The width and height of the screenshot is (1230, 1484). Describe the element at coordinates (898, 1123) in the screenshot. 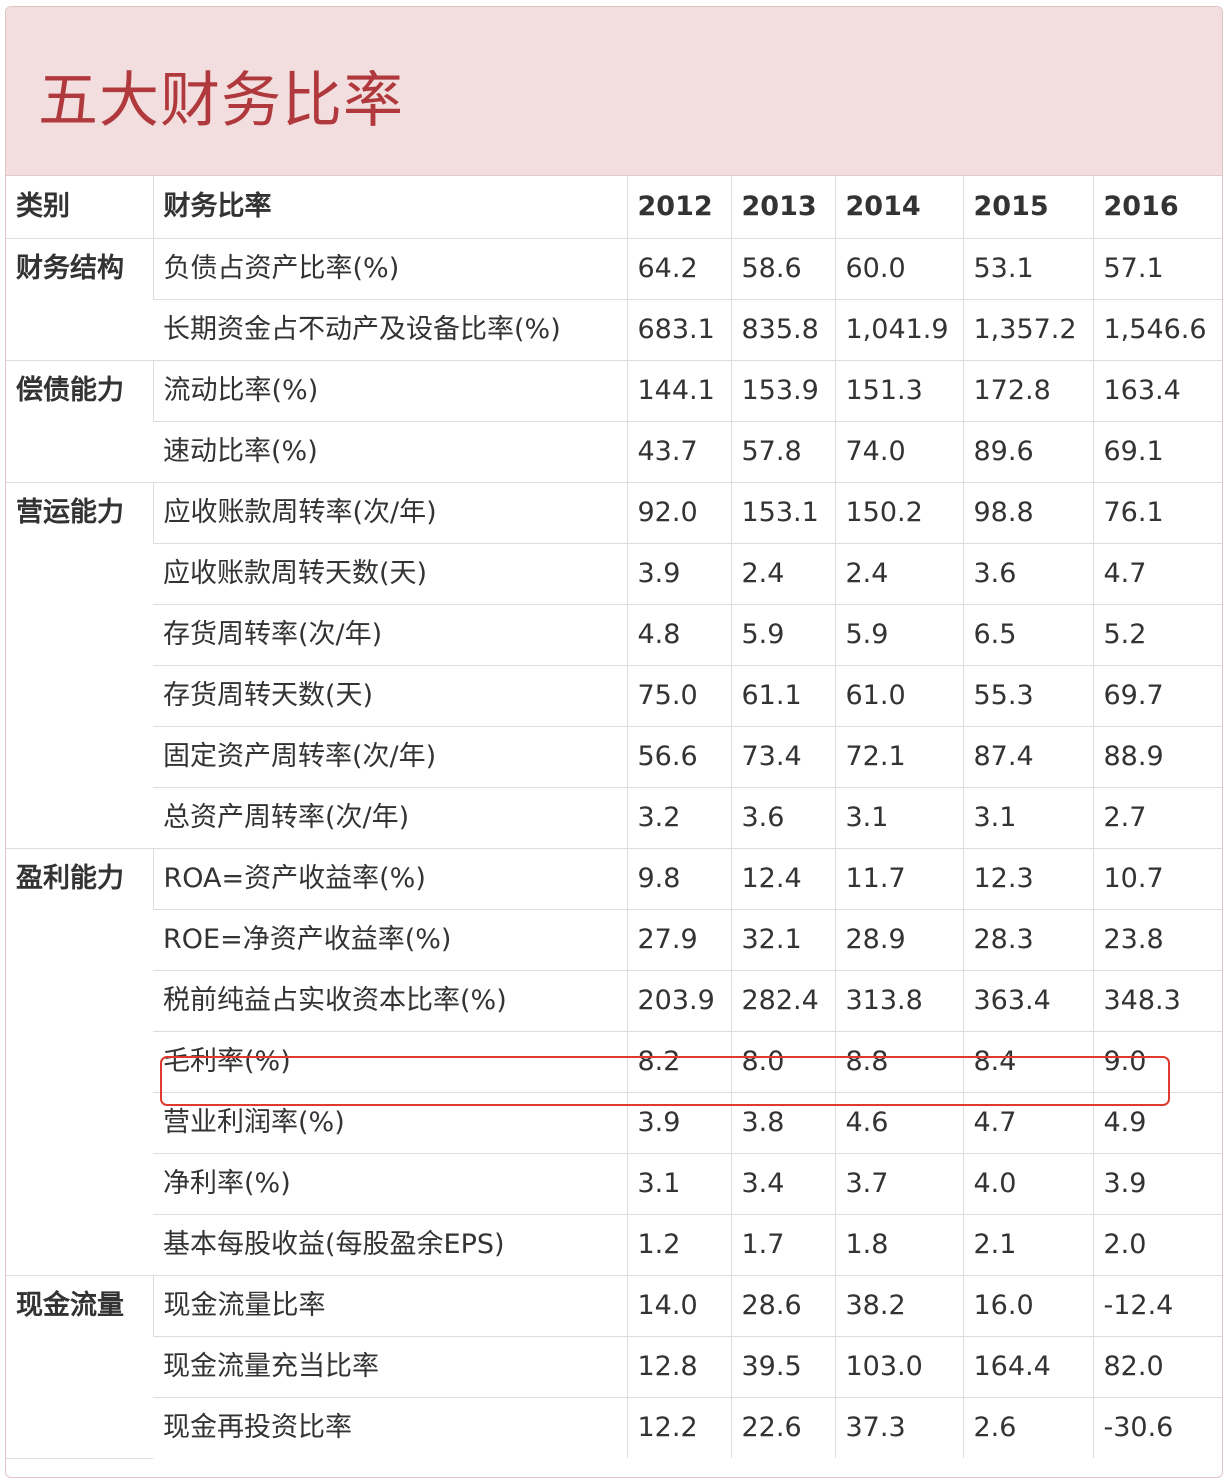

I see `value-cell: 4.6` at that location.